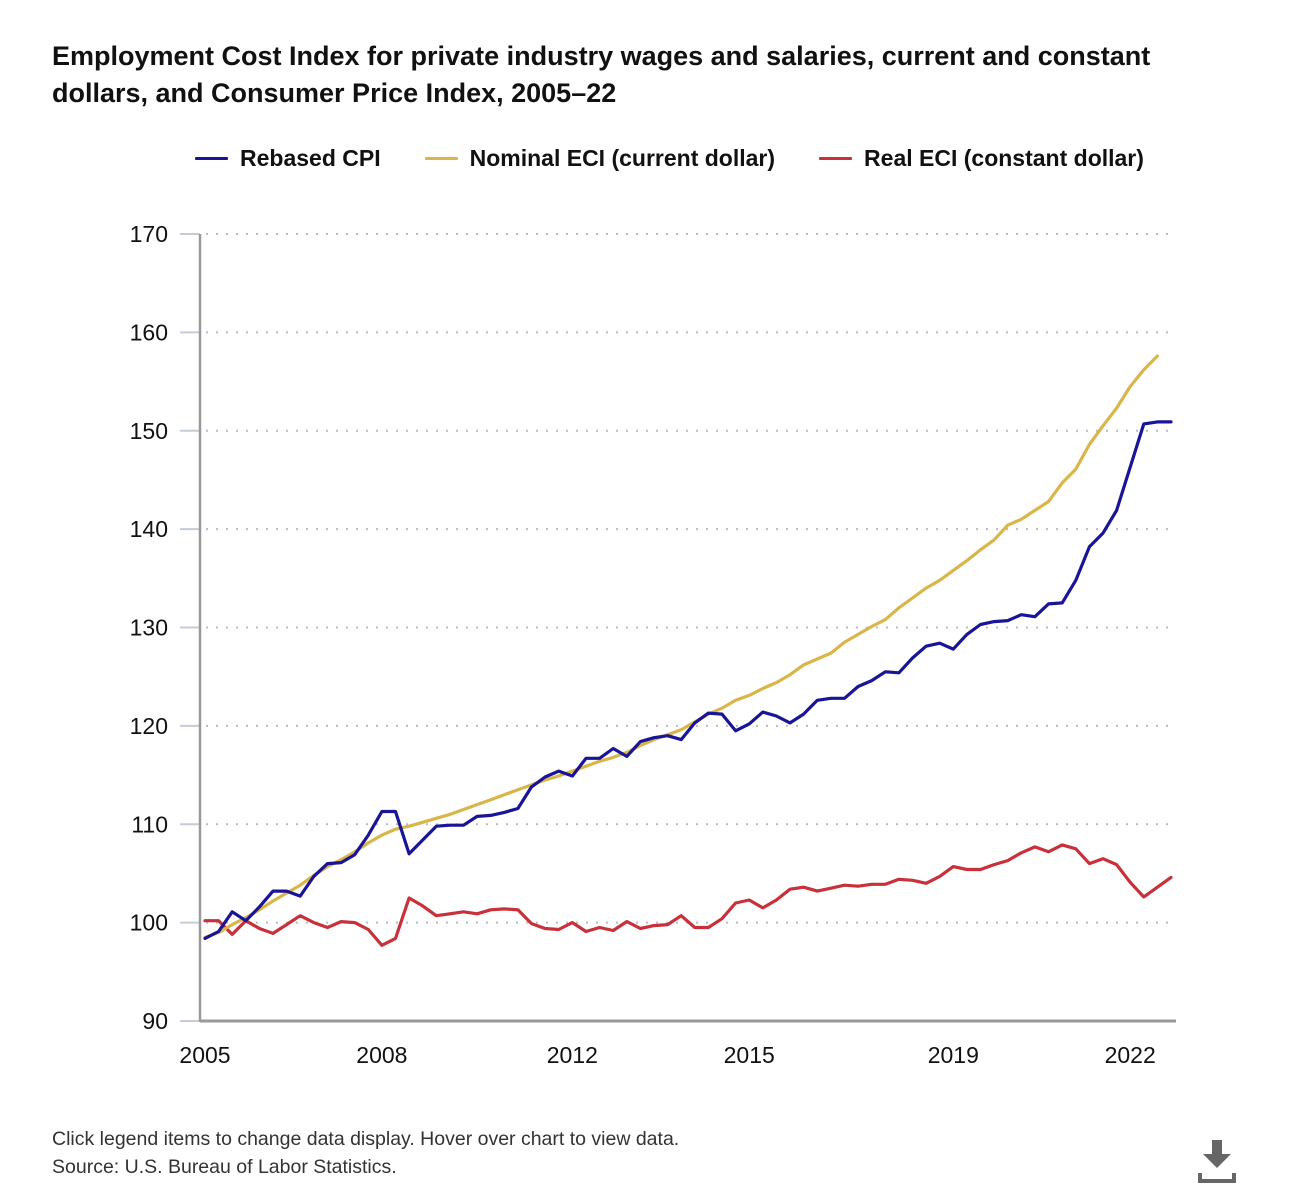 The height and width of the screenshot is (1193, 1290). What do you see at coordinates (622, 157) in the screenshot?
I see `legend-label-nominal-eci: Nominal ECI (current dollar)` at bounding box center [622, 157].